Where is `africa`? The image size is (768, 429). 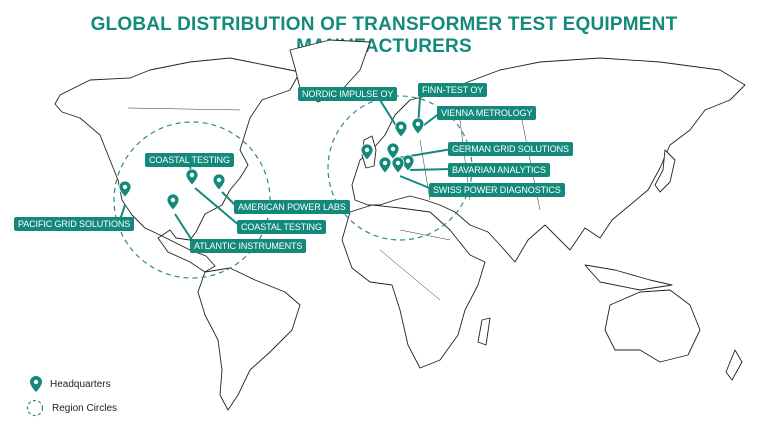 africa is located at coordinates (413, 286).